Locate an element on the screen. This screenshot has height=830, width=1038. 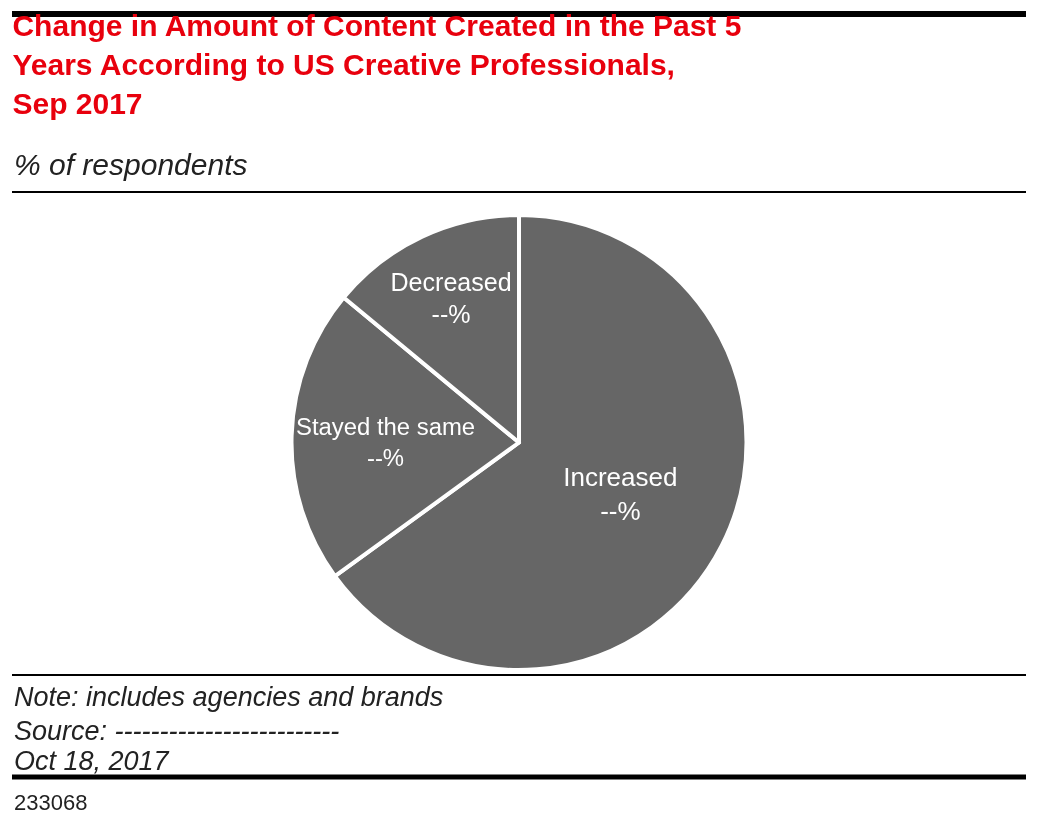
chart-title: Change in Amount of Content Created in the Past 5 Years According to US Creative Professionals, Sep 2017 is located at coordinates (377, 64).